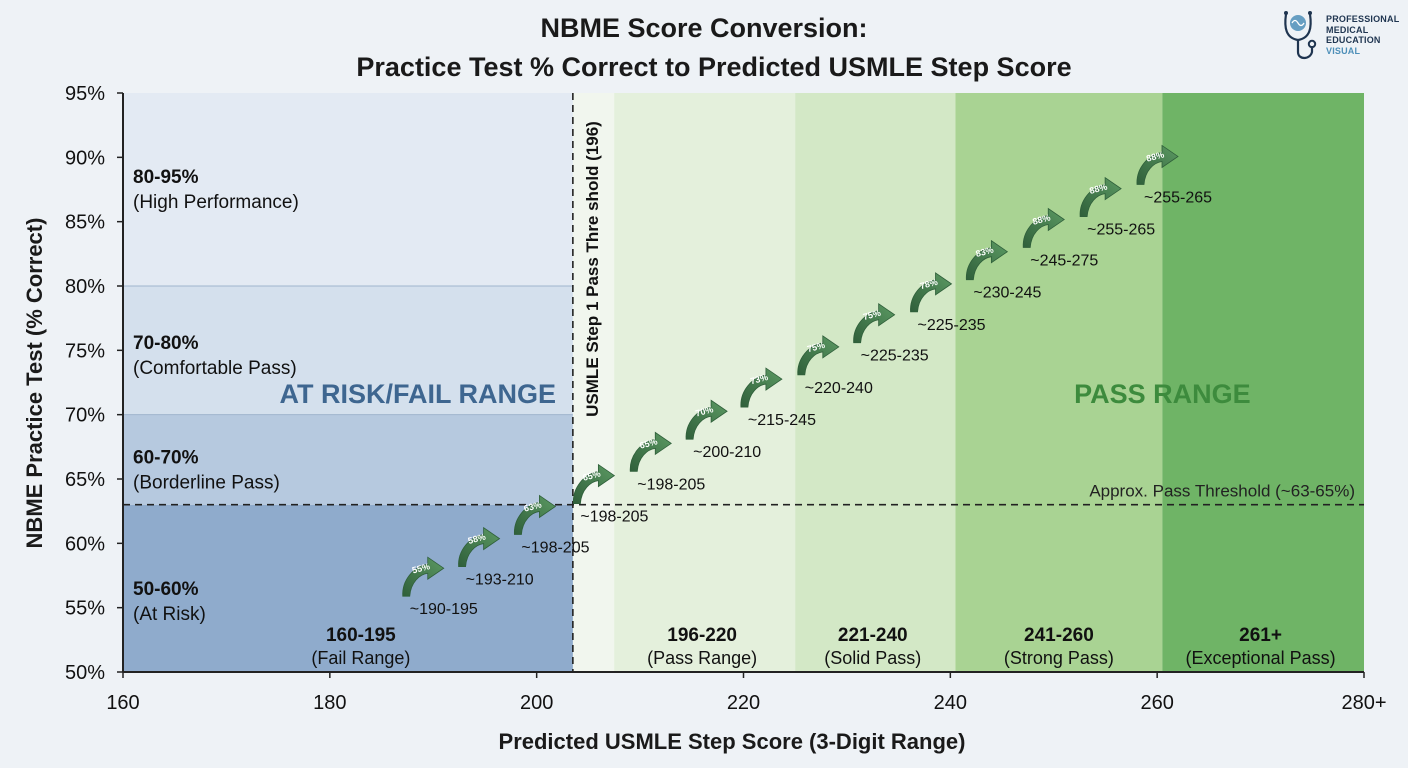 This screenshot has width=1408, height=768. What do you see at coordinates (759, 379) in the screenshot?
I see `data-point-pct-label: 73%` at bounding box center [759, 379].